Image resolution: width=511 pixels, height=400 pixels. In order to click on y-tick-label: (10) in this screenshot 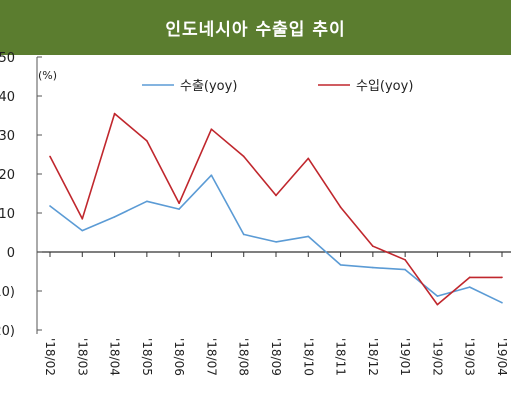, I will do `click(7, 292)`.